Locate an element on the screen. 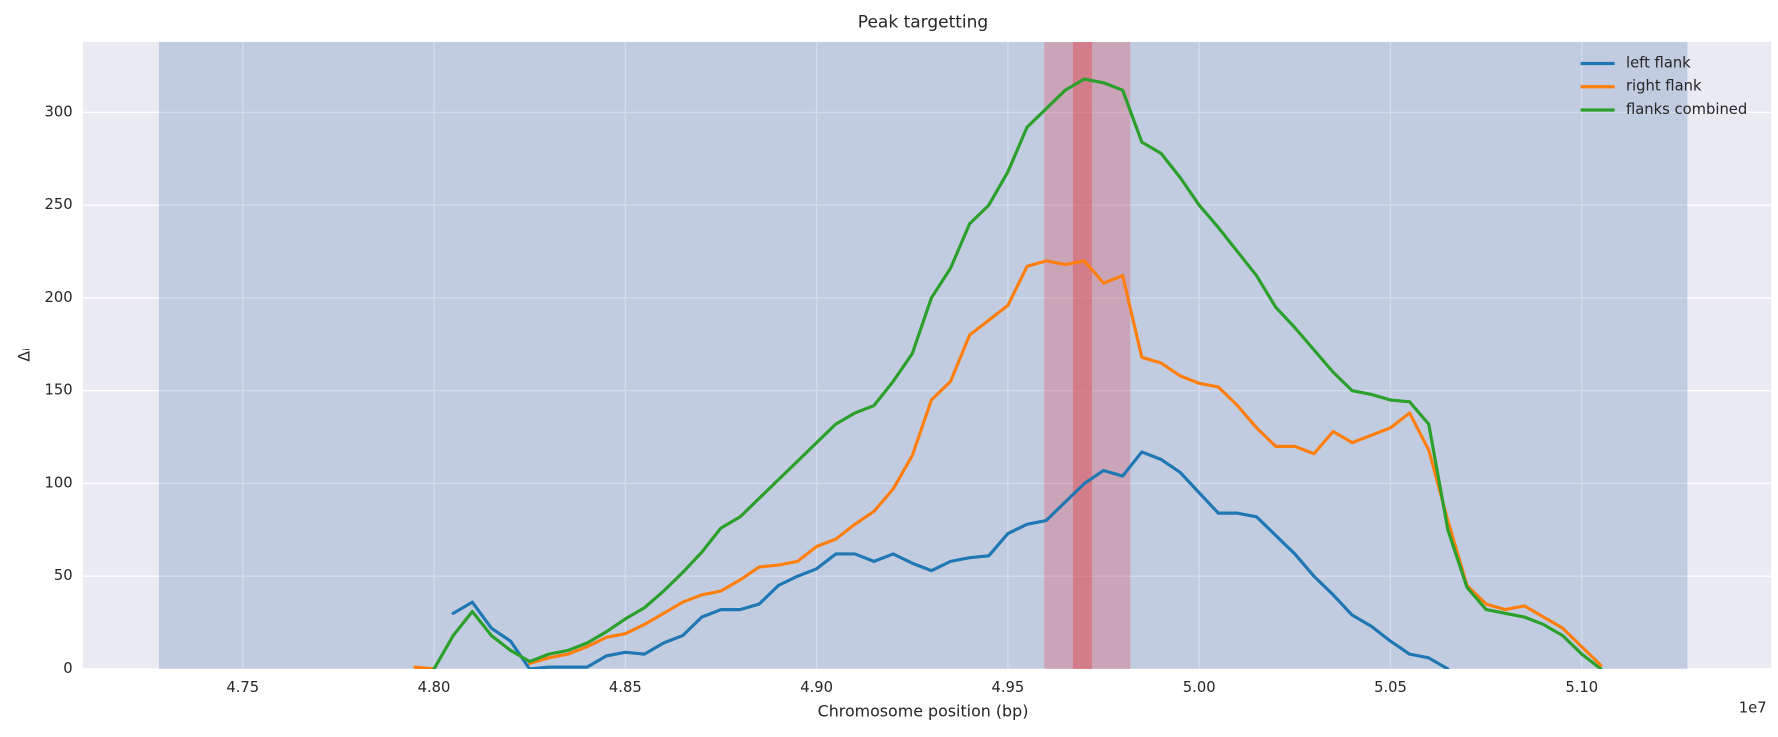 The height and width of the screenshot is (737, 1778). y-tick-label: 300 is located at coordinates (59, 111).